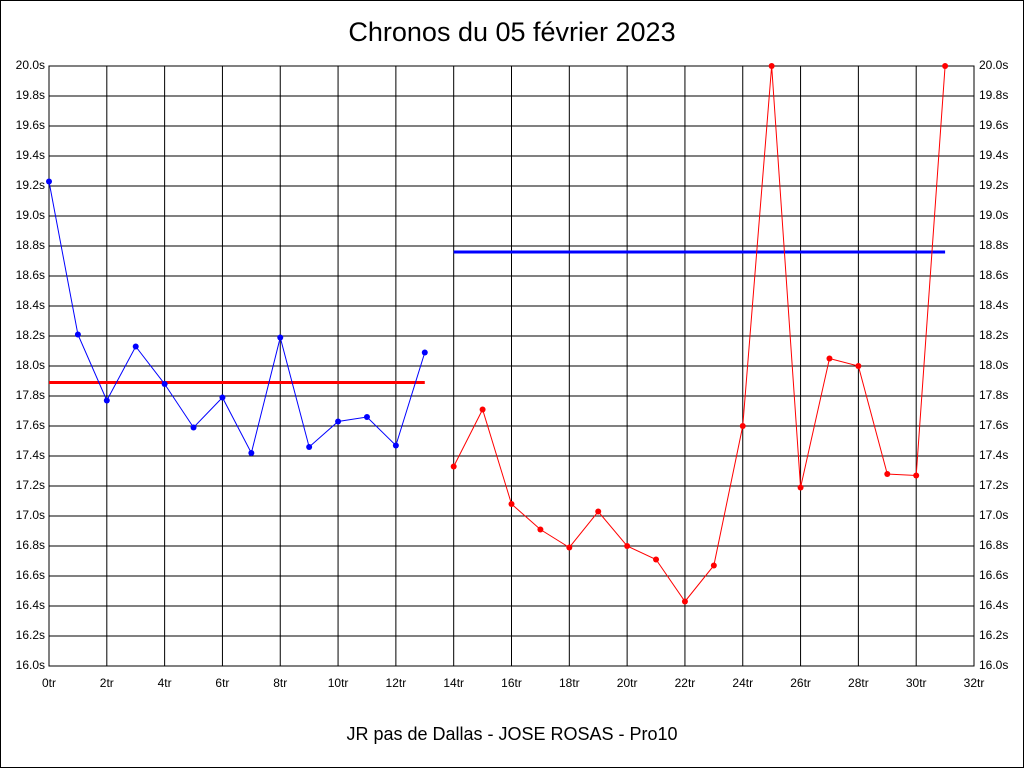 Image resolution: width=1024 pixels, height=768 pixels. I want to click on series-line, so click(237, 318).